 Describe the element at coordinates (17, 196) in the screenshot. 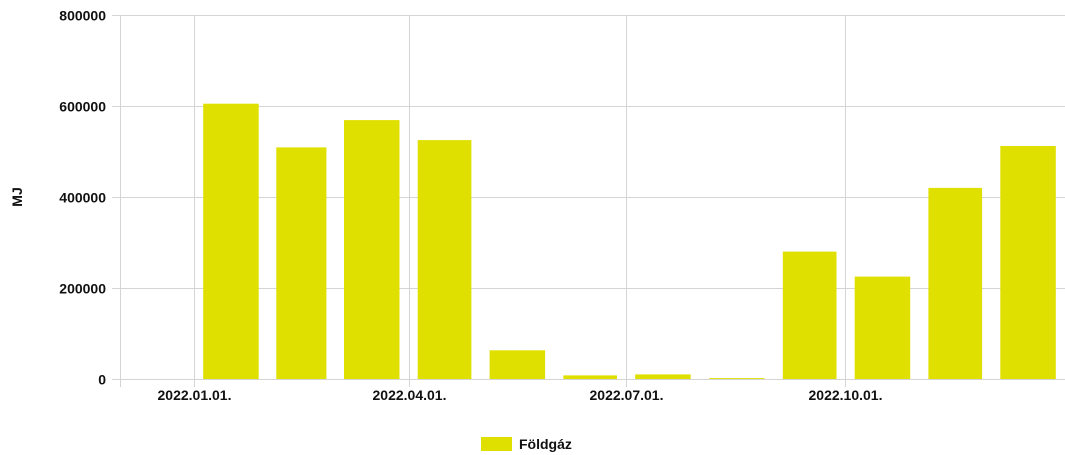

I see `y-axis-title: MJ` at that location.